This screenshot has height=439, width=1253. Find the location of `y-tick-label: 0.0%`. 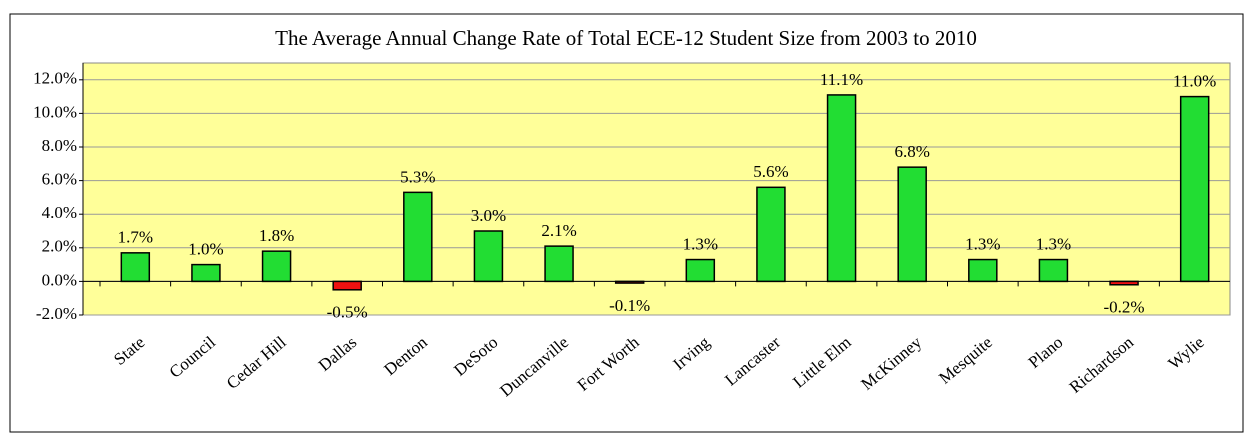

y-tick-label: 0.0% is located at coordinates (59, 279).